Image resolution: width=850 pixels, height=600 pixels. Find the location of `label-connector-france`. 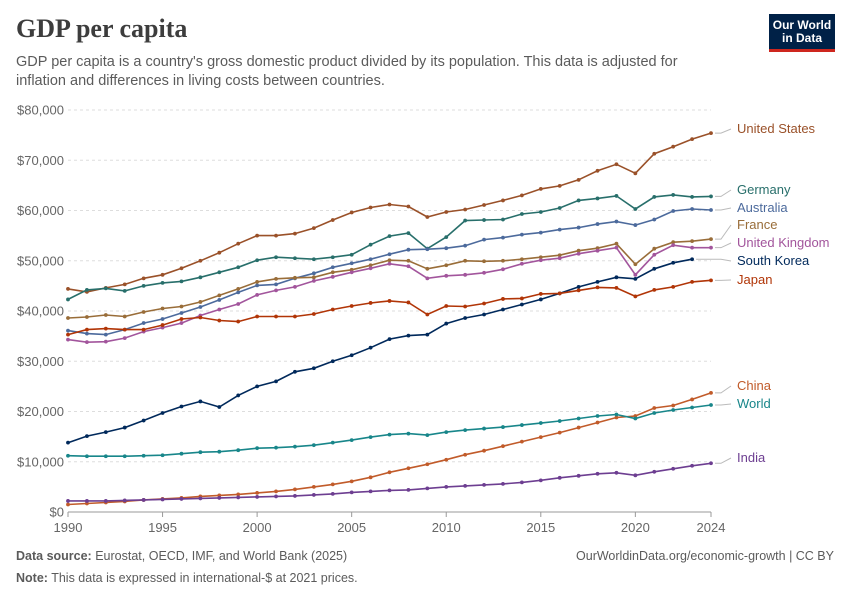

label-connector-france is located at coordinates (723, 232).